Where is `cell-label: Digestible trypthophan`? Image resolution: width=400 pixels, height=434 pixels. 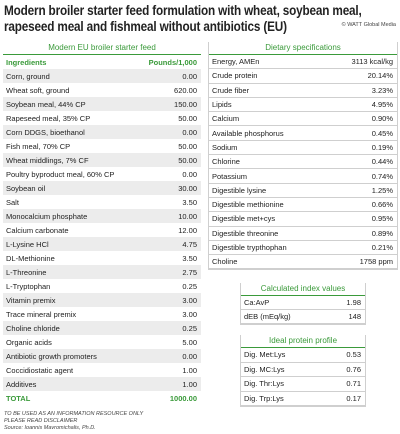
cell-label: Digestible trypthophan is located at coordinates (249, 247).